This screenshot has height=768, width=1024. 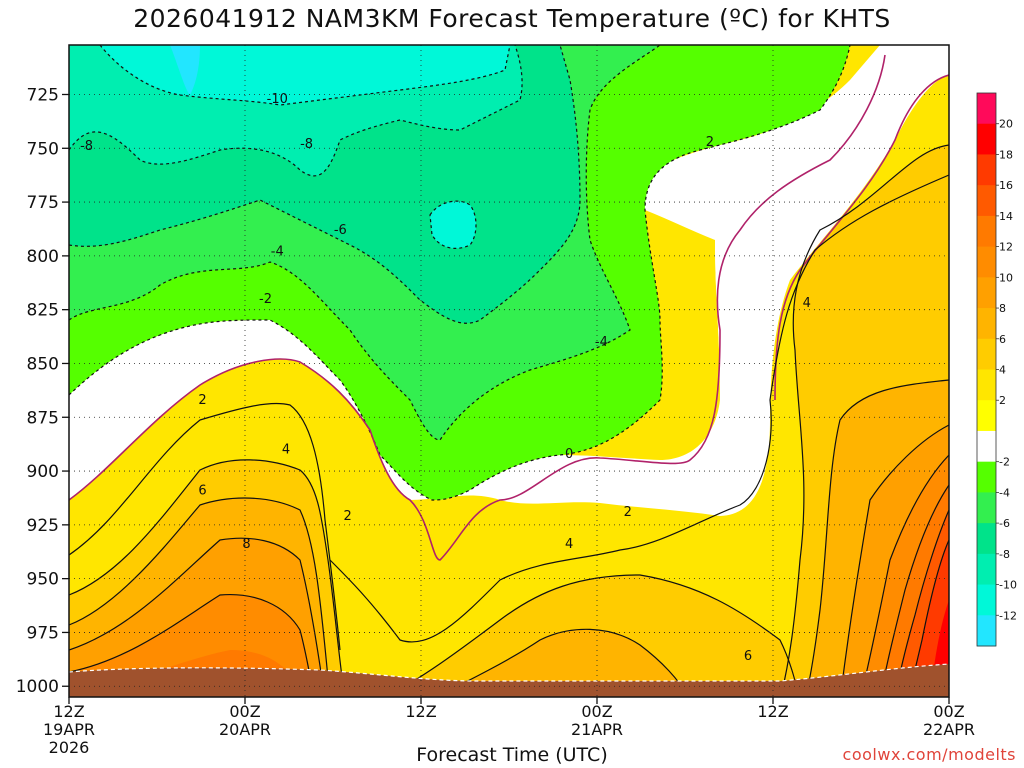 What do you see at coordinates (512, 755) in the screenshot?
I see `x-axis-label: Forecast Time (UTC)` at bounding box center [512, 755].